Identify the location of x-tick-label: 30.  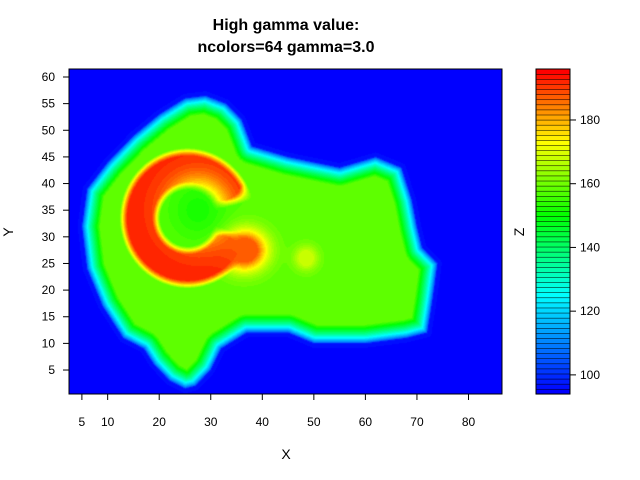
(211, 422).